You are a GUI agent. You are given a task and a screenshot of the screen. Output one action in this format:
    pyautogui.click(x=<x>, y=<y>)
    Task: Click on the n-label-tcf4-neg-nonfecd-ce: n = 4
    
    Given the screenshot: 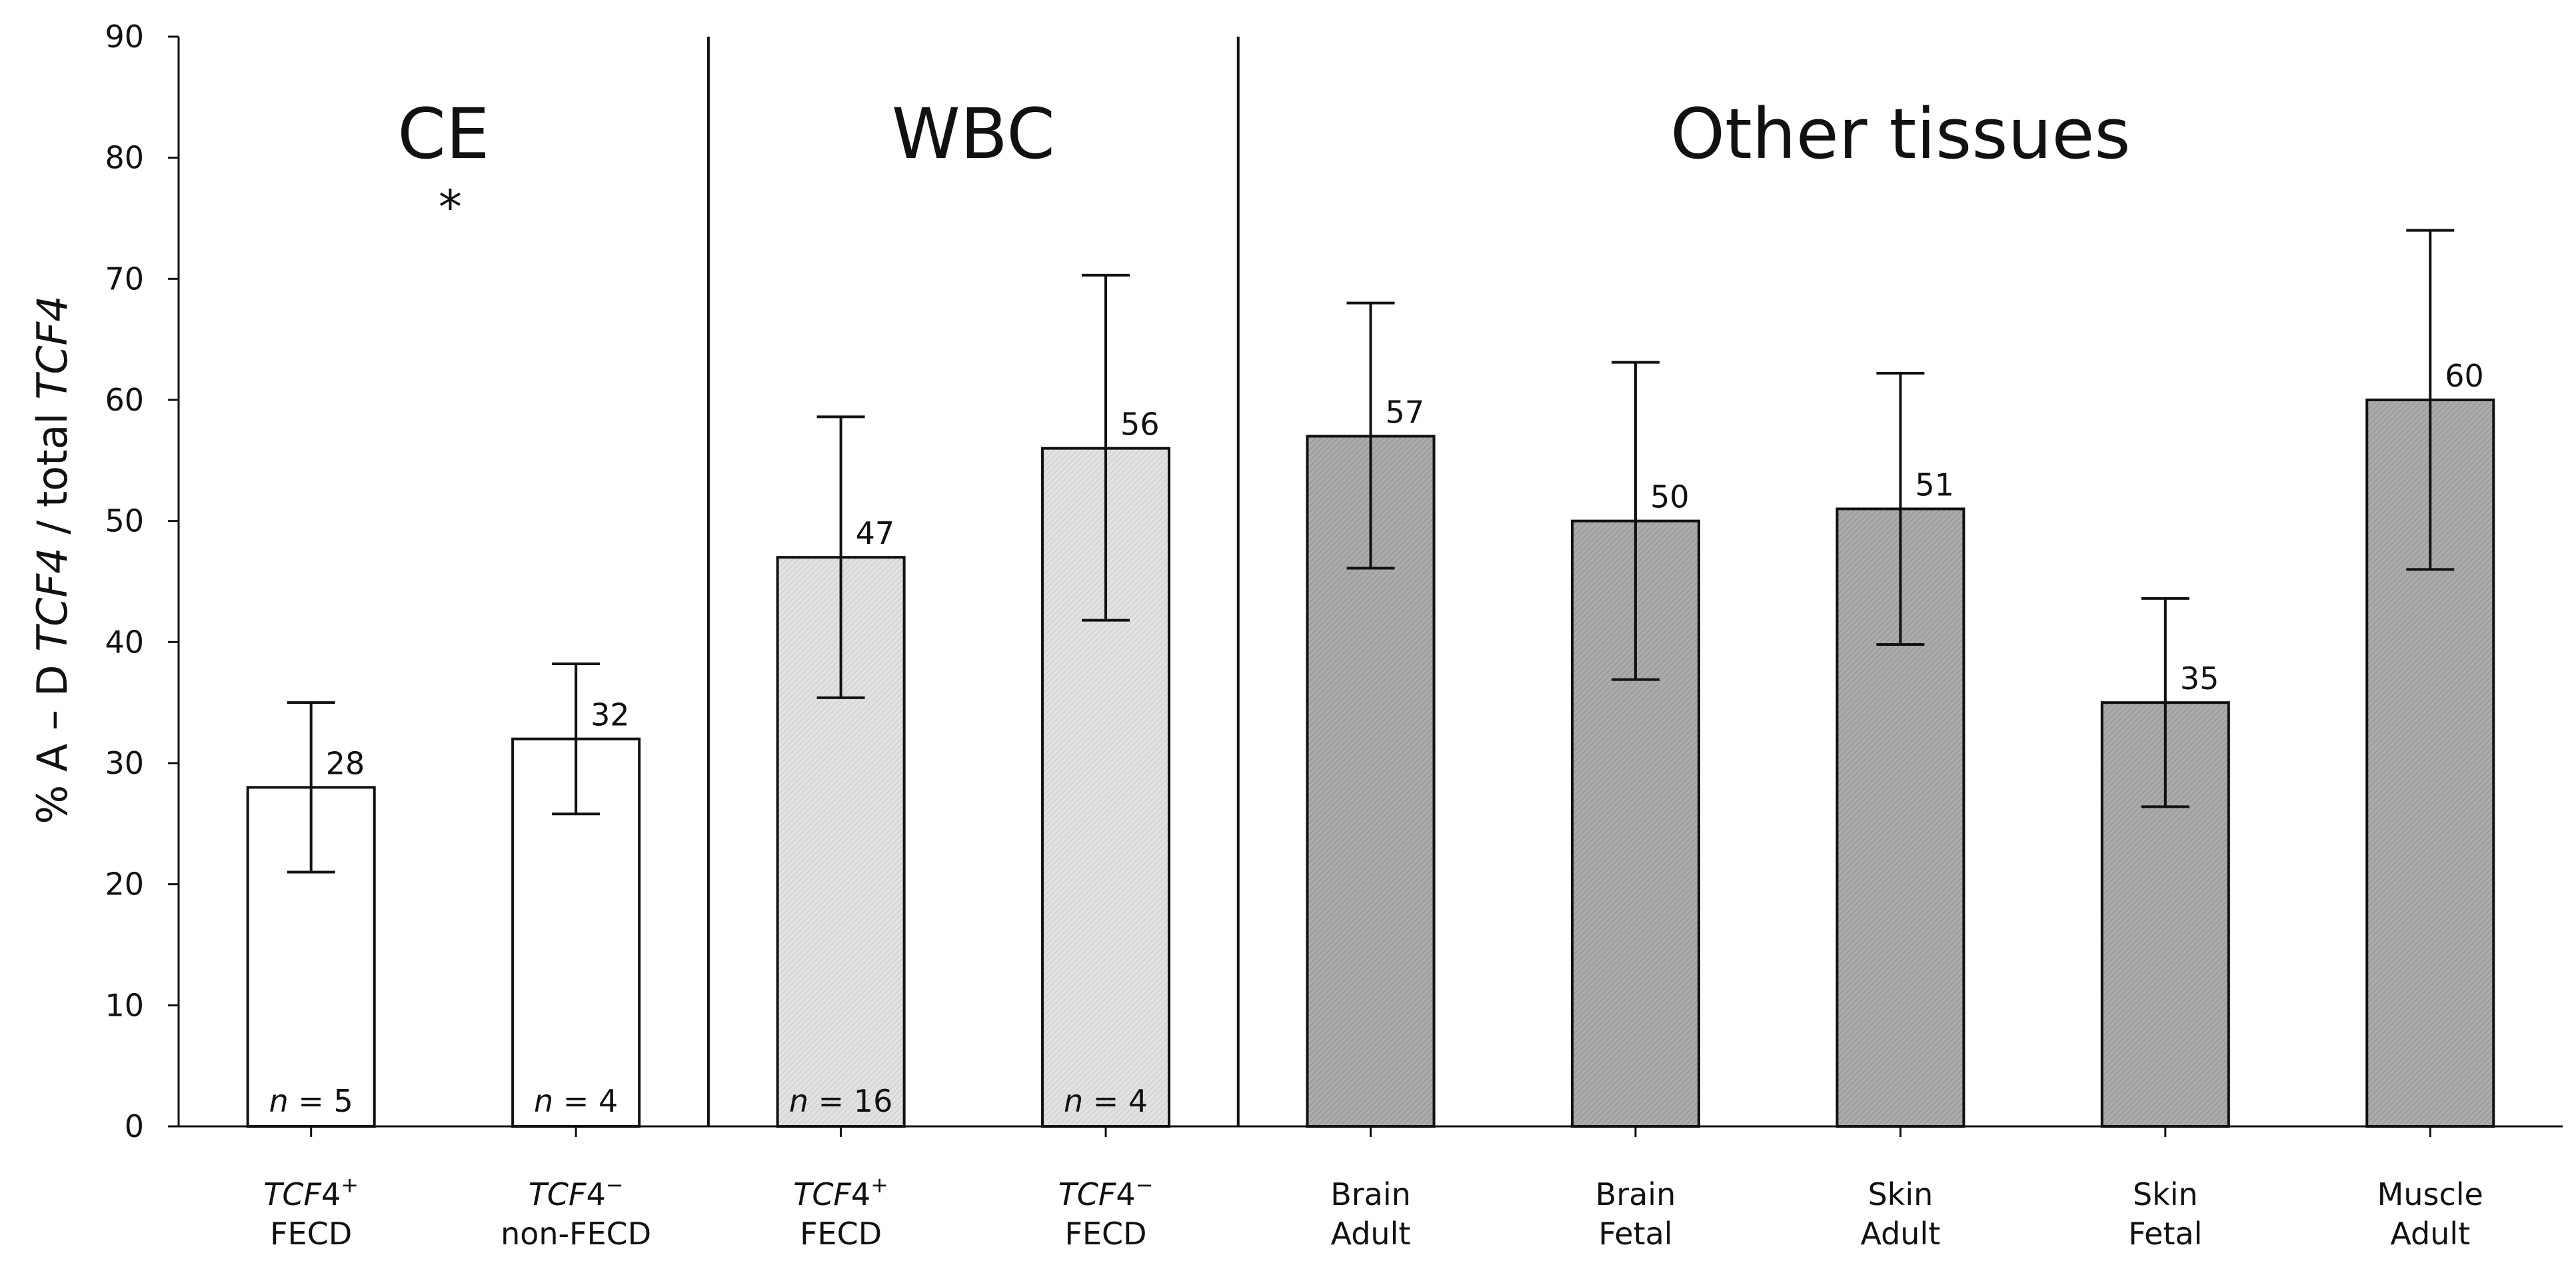 What is the action you would take?
    pyautogui.click(x=576, y=1101)
    